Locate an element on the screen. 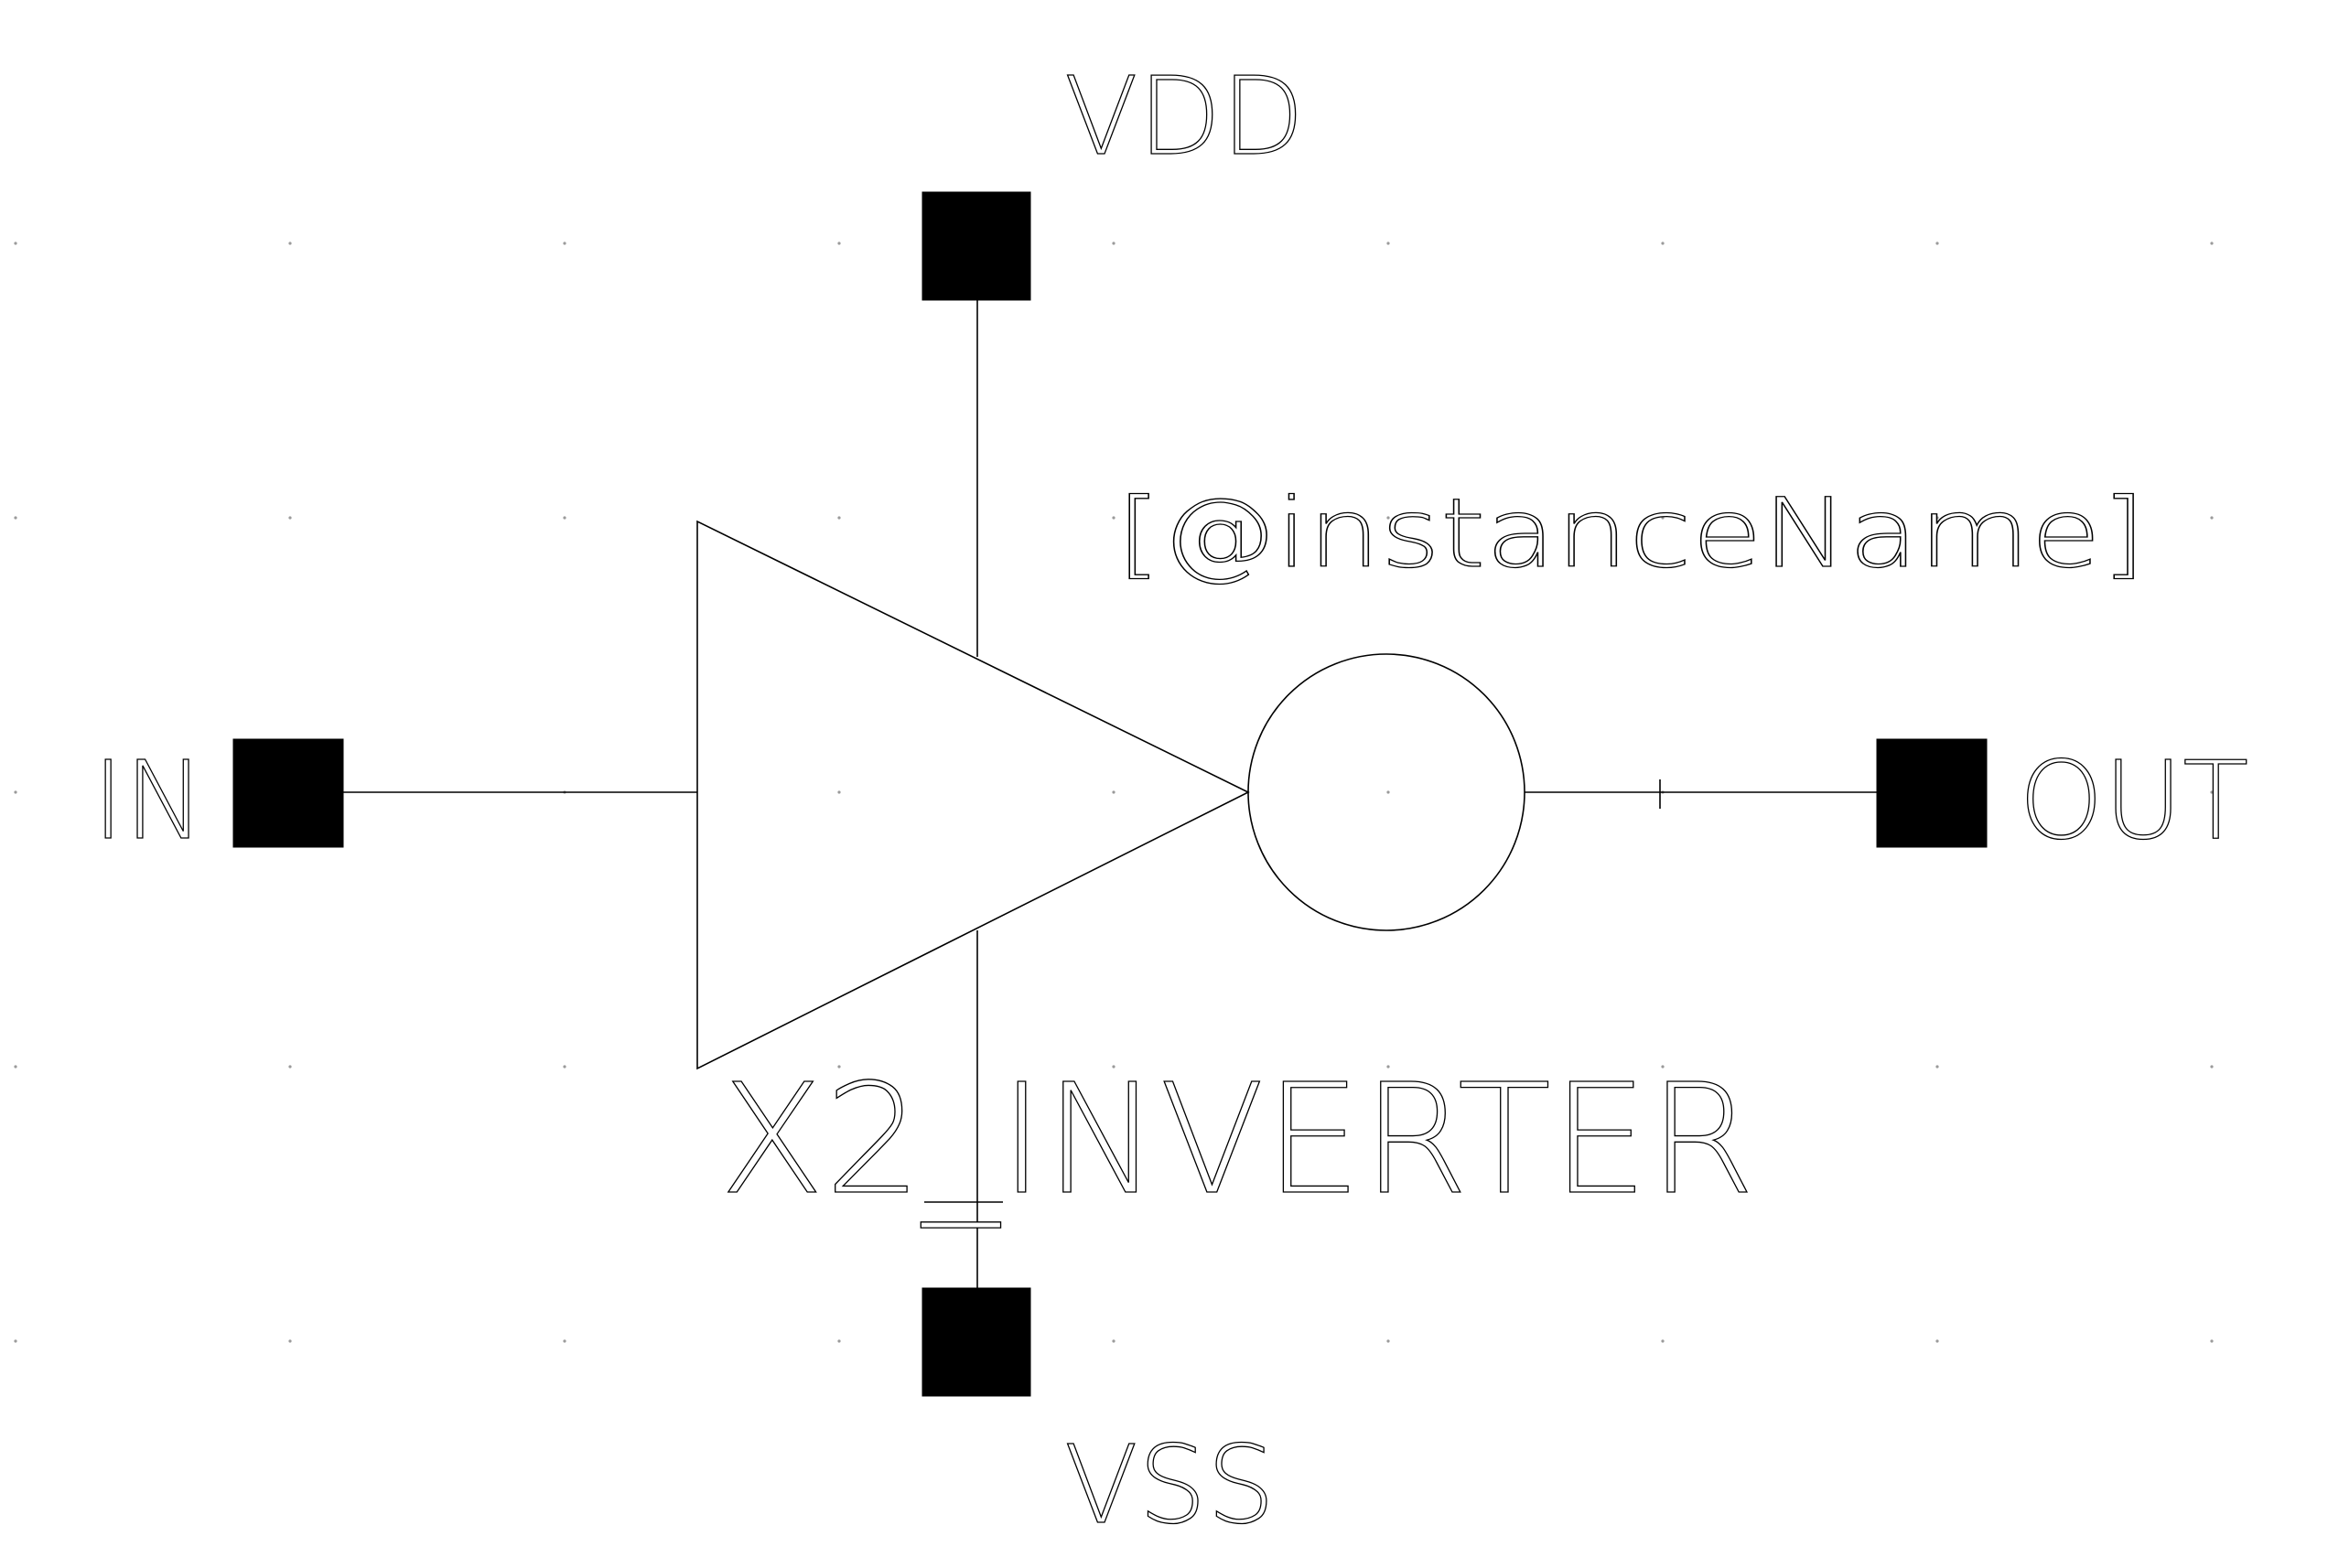  symbol-name-label: X2_INVERTER is located at coordinates (1237, 1140).